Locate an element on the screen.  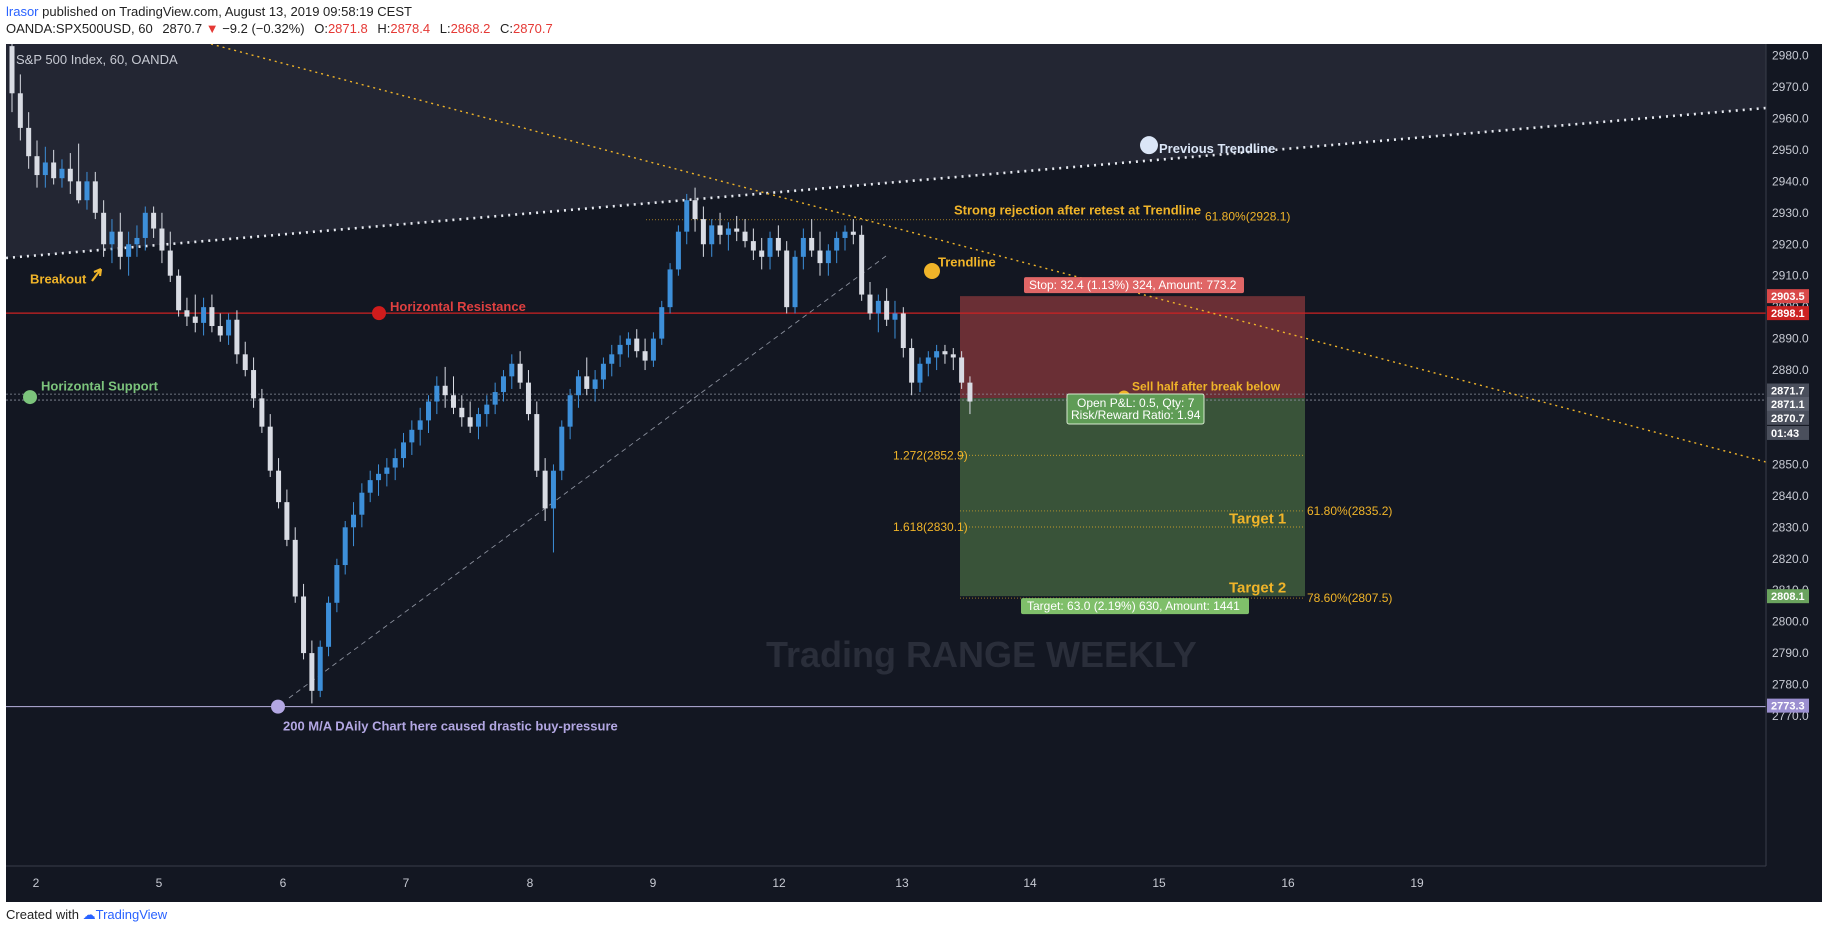
price-axis-background is located at coordinates (1794, 473).